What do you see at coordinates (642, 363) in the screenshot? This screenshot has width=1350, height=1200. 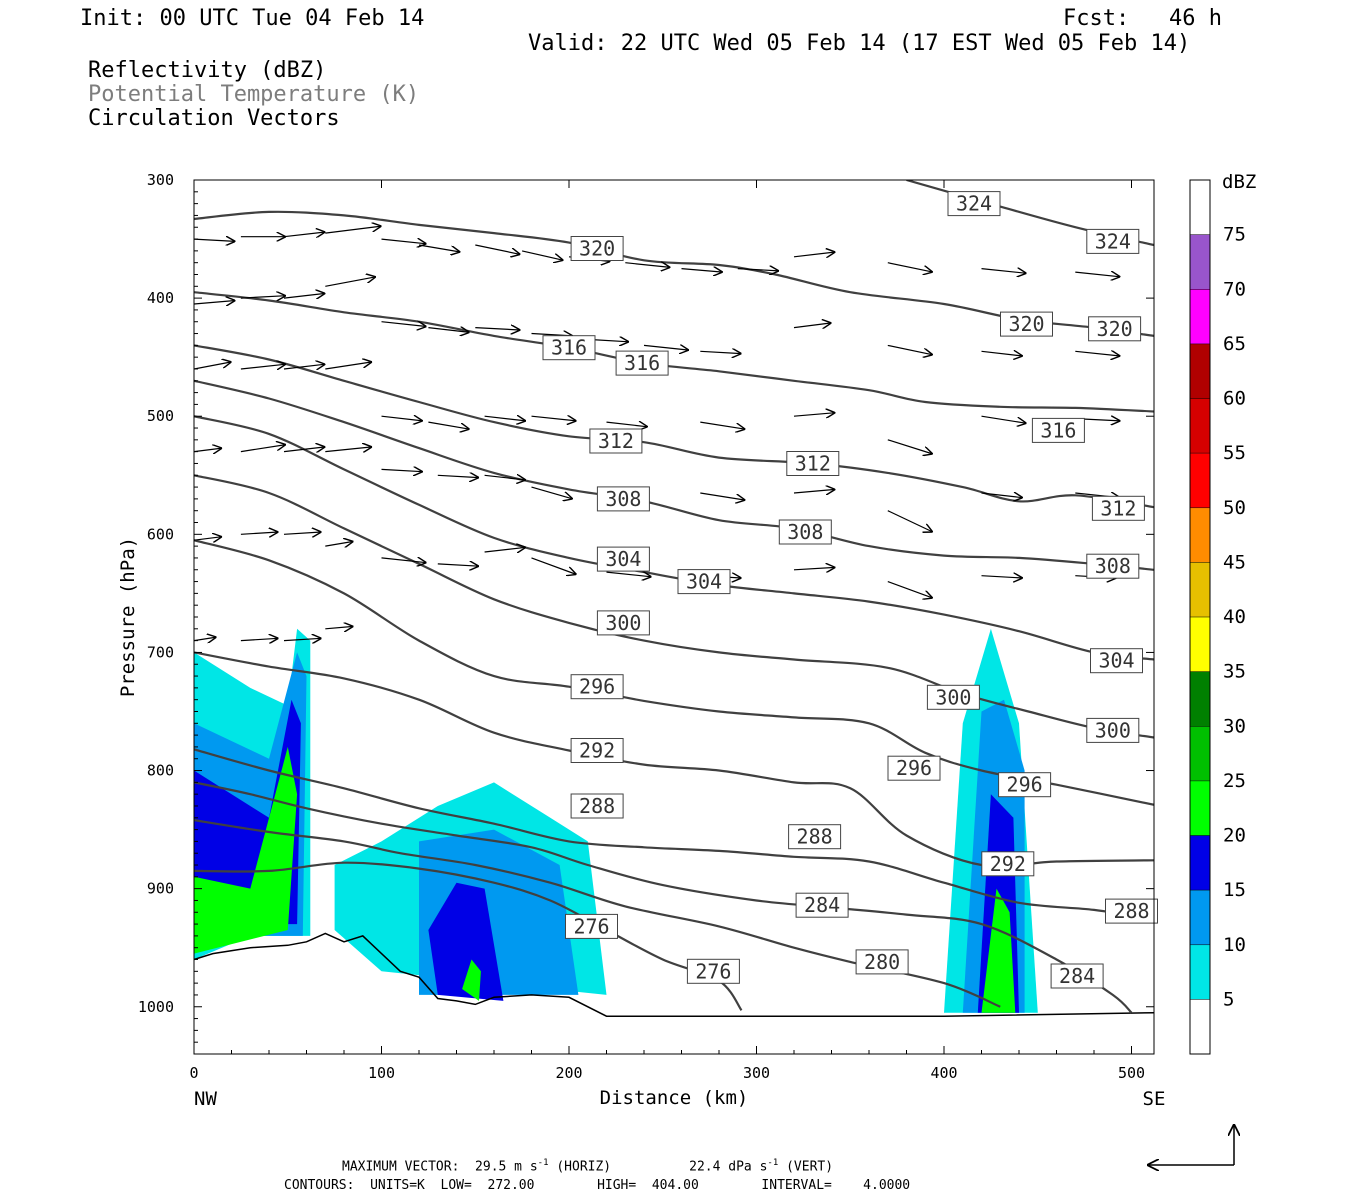 I see `svg-text: 316` at bounding box center [642, 363].